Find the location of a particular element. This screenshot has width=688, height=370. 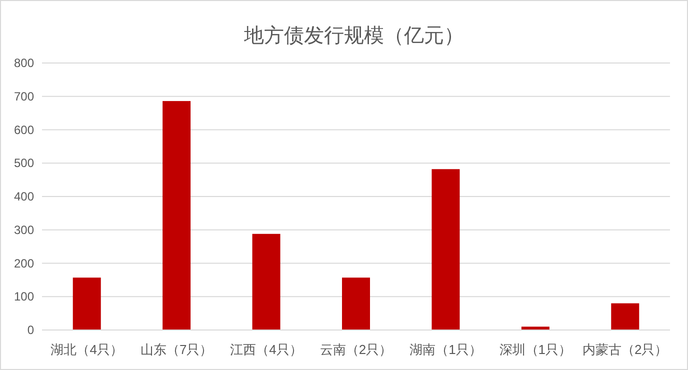

x-tick-label: 云南（2只） is located at coordinates (356, 349).